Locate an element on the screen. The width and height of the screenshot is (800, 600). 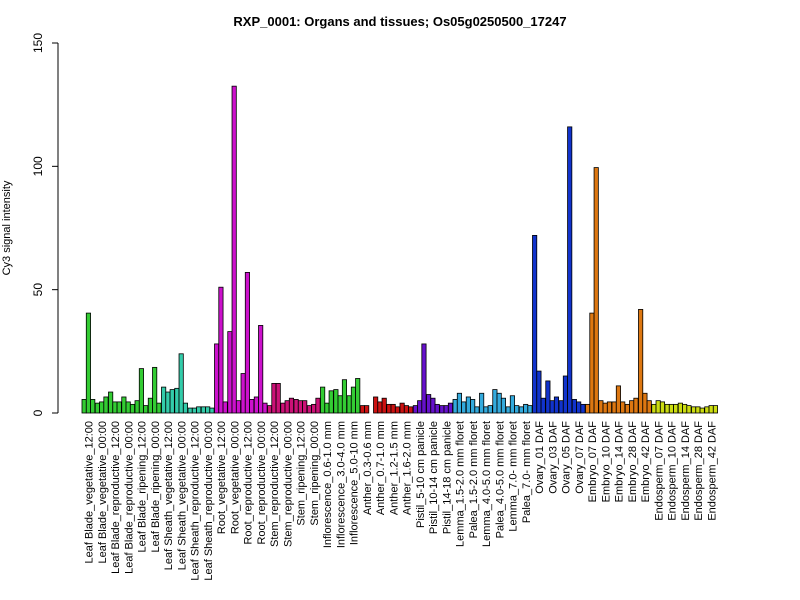
x-tick-label: Inflorescence_5.0-10 mm is located at coordinates (355, 483).